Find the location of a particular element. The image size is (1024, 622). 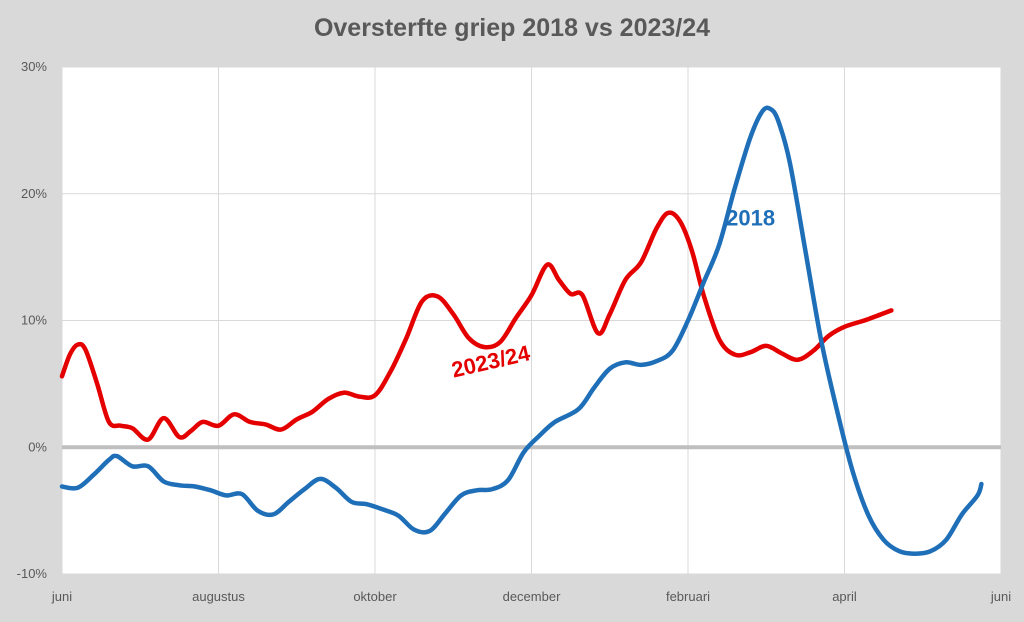

y-tick-label: 0% is located at coordinates (37, 446).